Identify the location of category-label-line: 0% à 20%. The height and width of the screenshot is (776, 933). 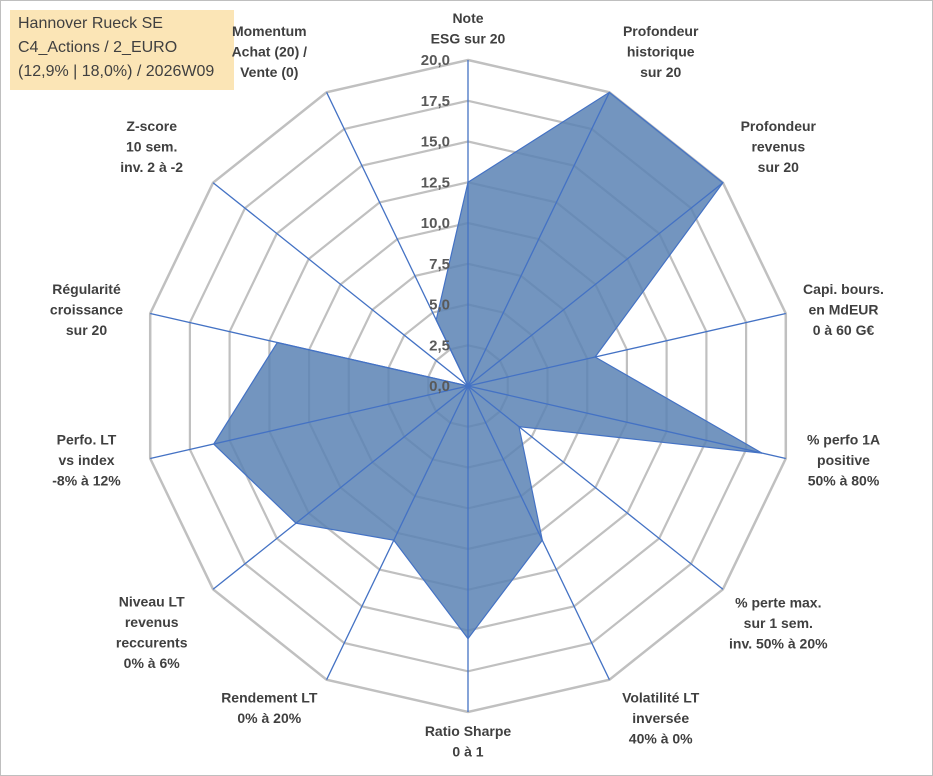
(269, 718).